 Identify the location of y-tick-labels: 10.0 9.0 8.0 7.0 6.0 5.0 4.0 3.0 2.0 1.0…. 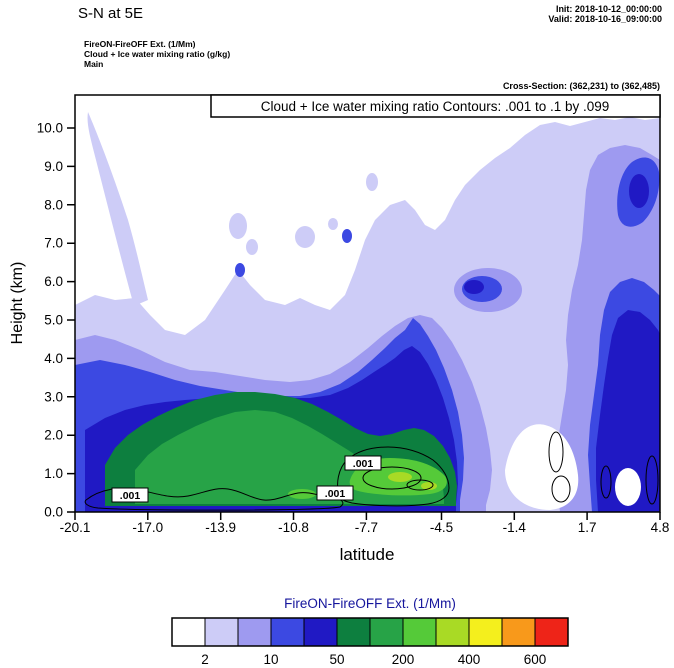
(50, 320).